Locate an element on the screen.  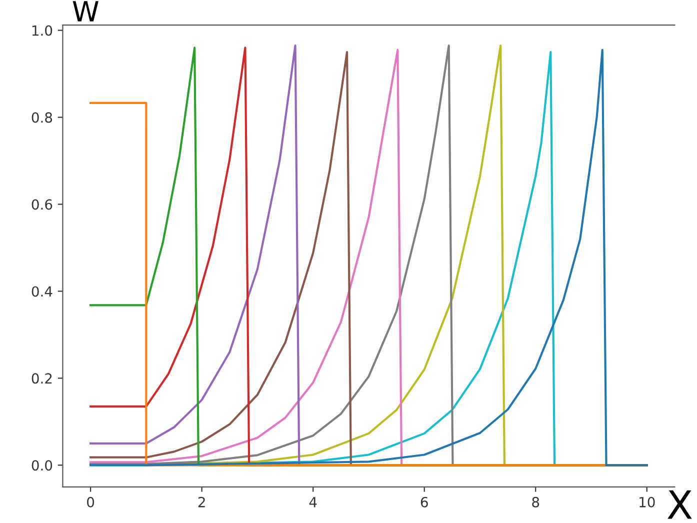
x-tick-label: 6 is located at coordinates (424, 502).